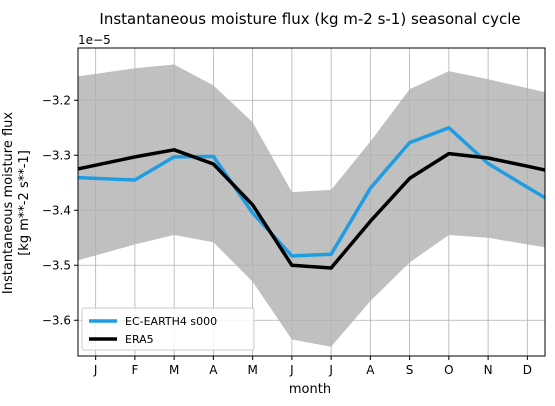  I want to click on y-axis-ticks: −3.2 −3.3 −3.4 −3.5 −3.6, so click(60, 210).